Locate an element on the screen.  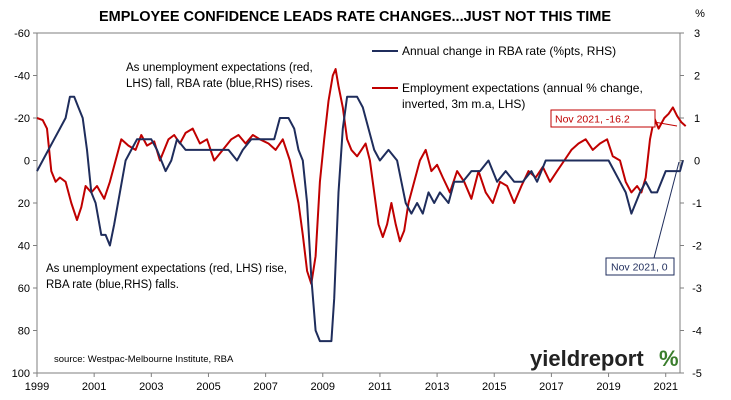
callout-box-blue is located at coordinates (640, 266).